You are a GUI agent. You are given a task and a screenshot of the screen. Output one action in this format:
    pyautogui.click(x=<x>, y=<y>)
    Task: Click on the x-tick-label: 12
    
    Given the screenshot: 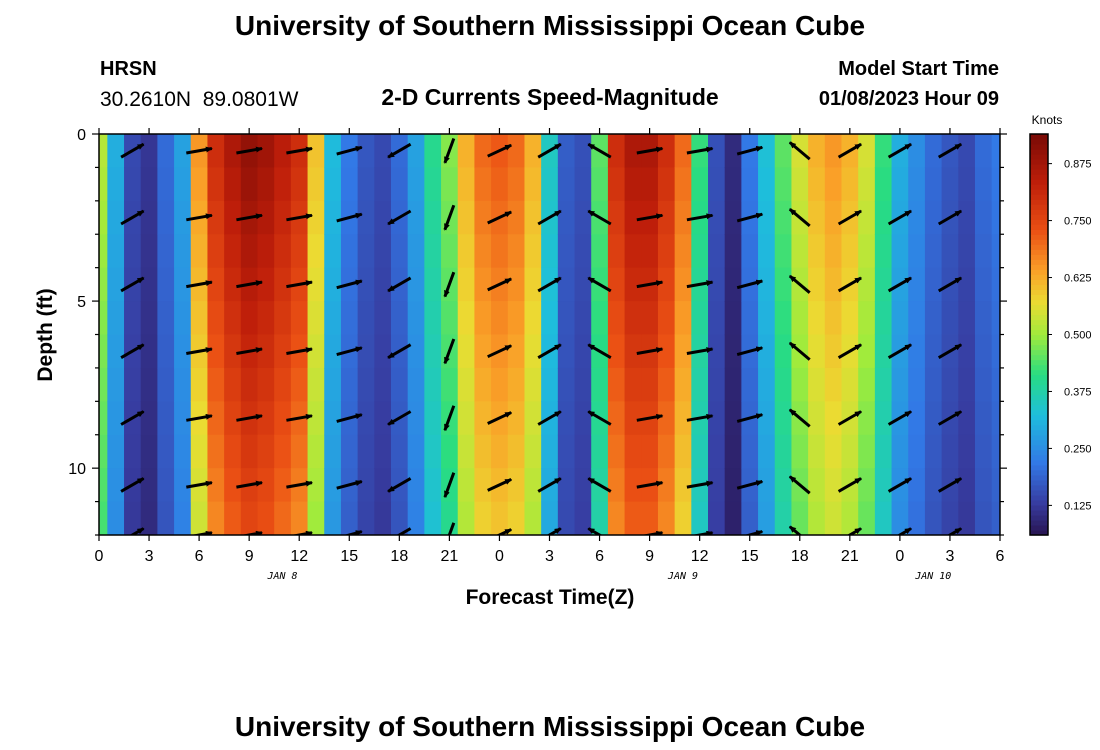 What is the action you would take?
    pyautogui.click(x=299, y=556)
    